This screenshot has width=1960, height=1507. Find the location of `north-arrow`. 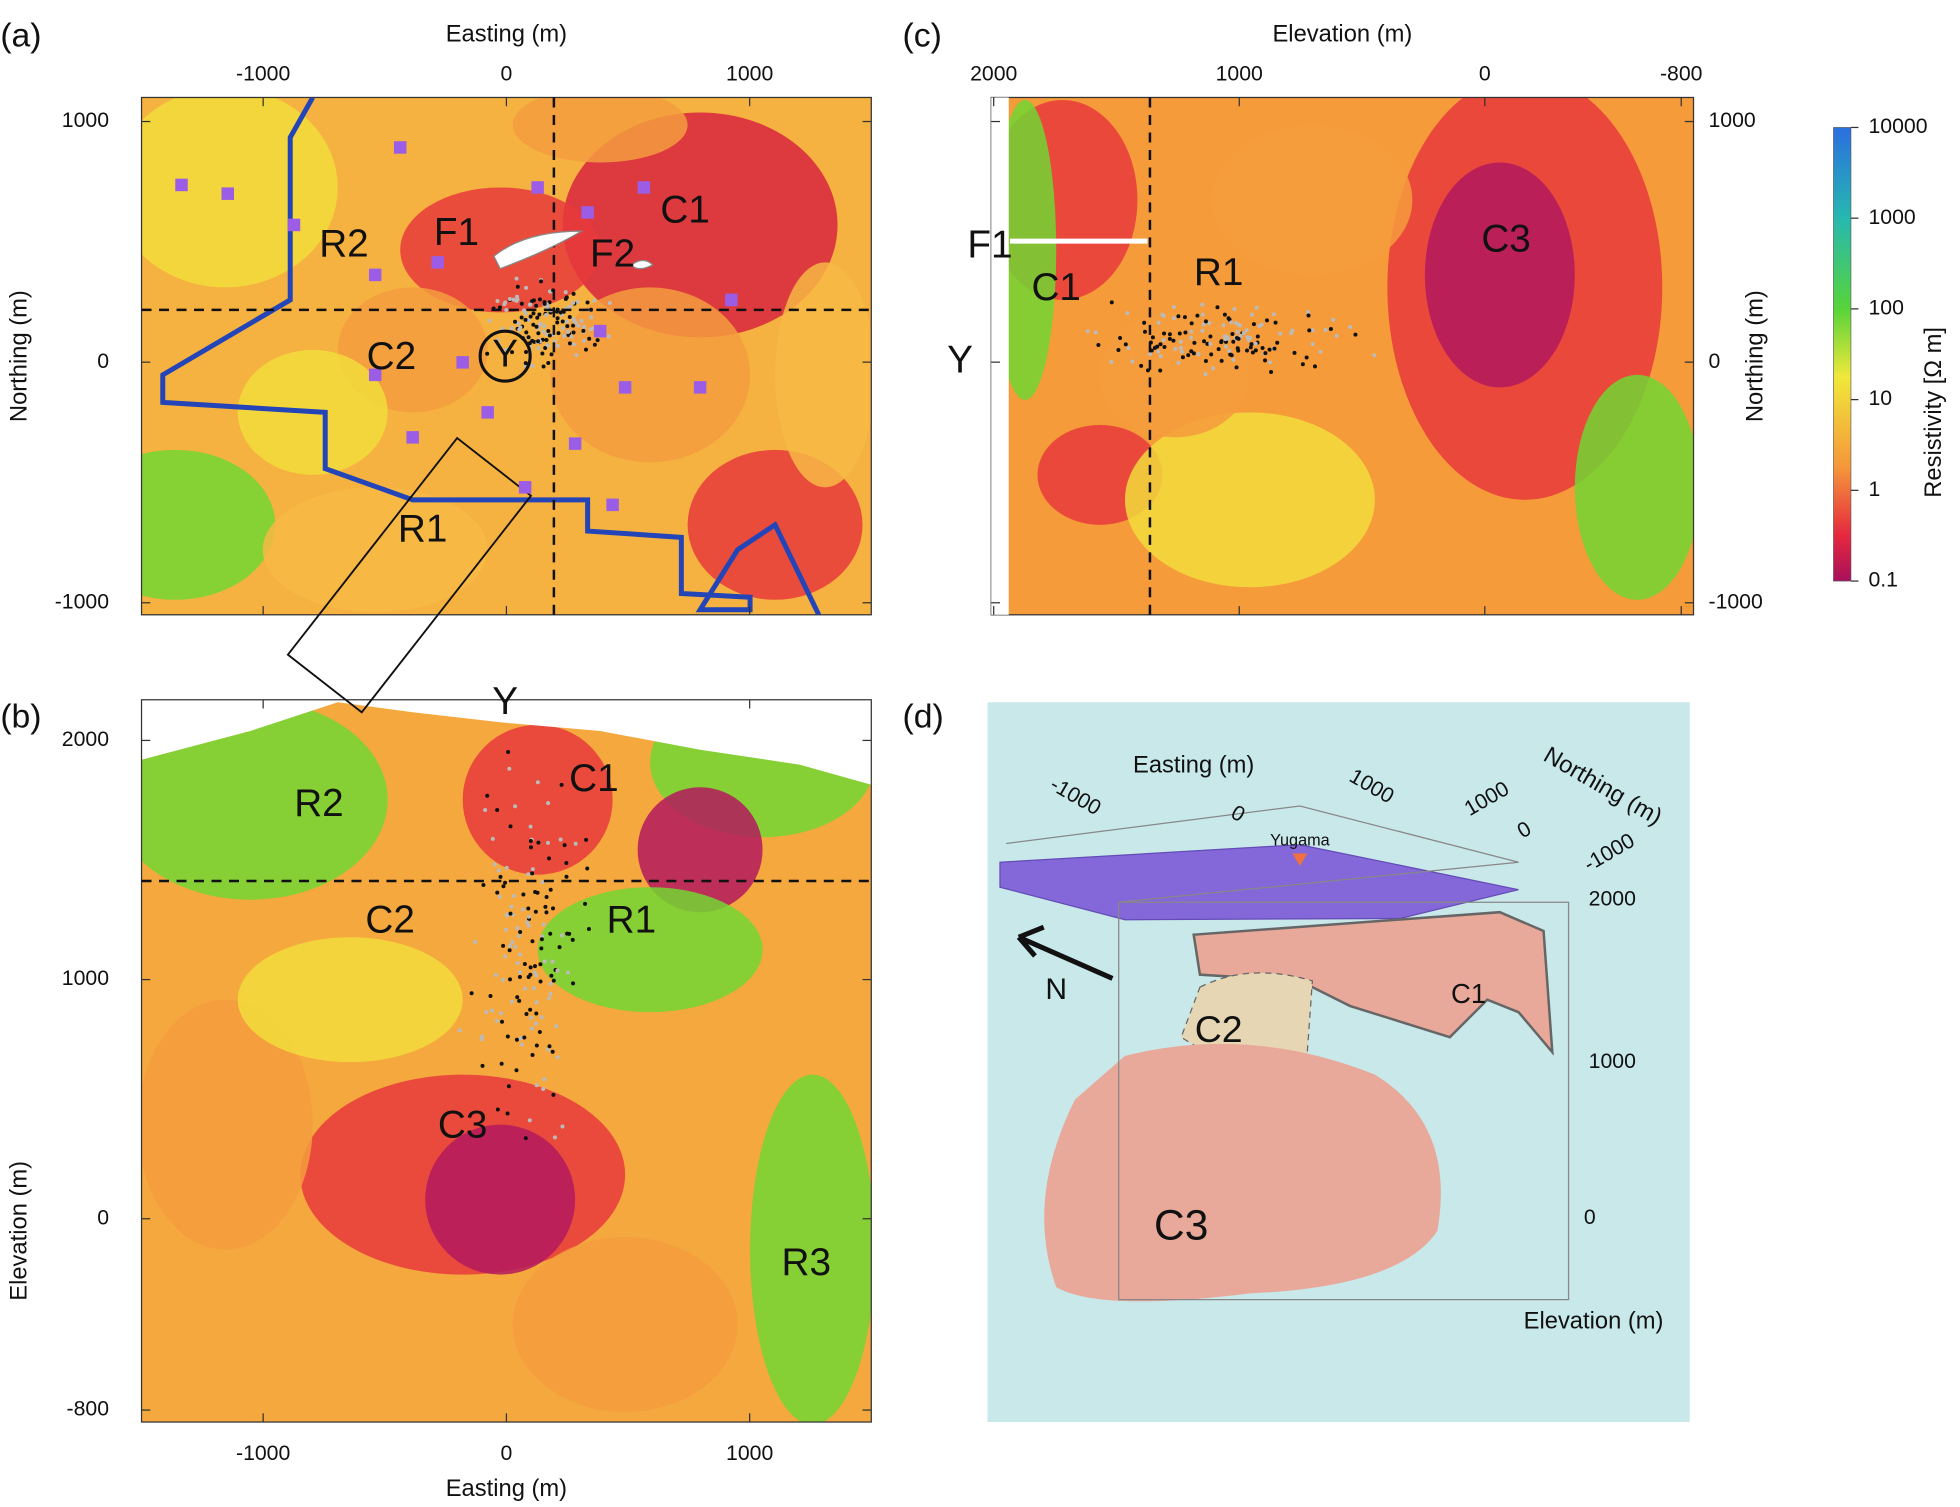

north-arrow is located at coordinates (1065, 952).